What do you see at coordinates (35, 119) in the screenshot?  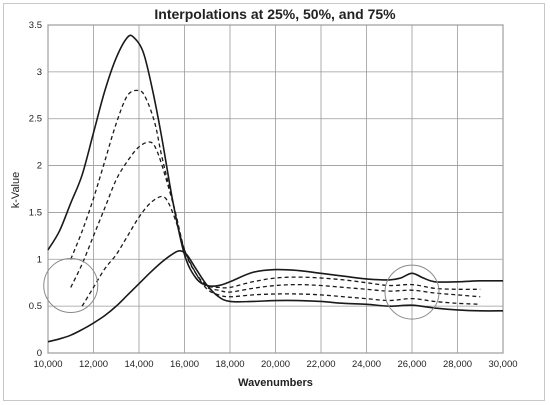 I see `y-tick-label: 2.5` at bounding box center [35, 119].